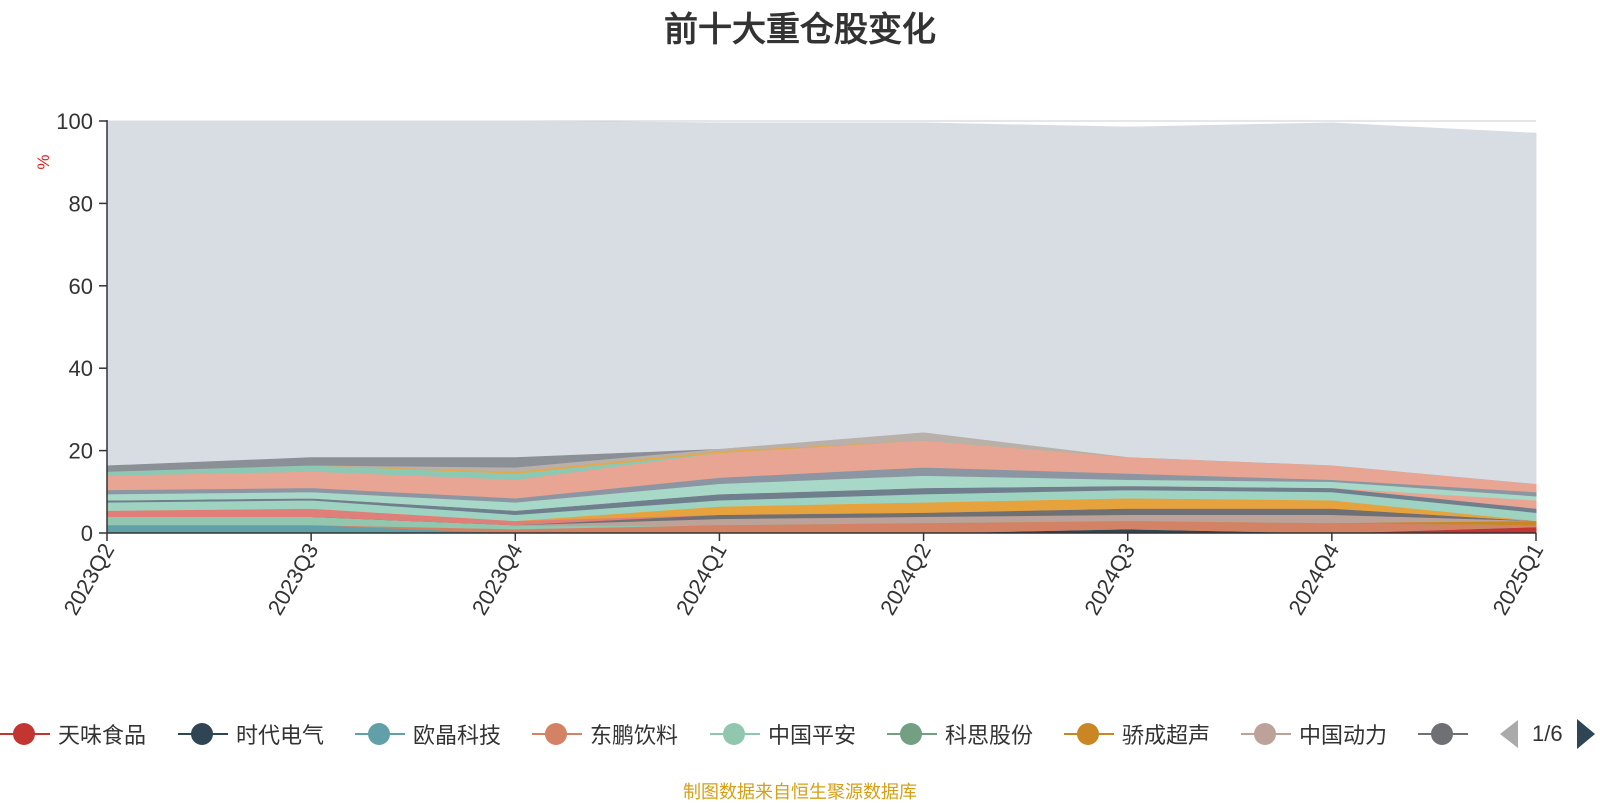  I want to click on legend: 天味食品 时代电气 欧晶科技 东鹏饮料 中国平安 科思股份 骄成超声 中国动力, so click(735, 734).